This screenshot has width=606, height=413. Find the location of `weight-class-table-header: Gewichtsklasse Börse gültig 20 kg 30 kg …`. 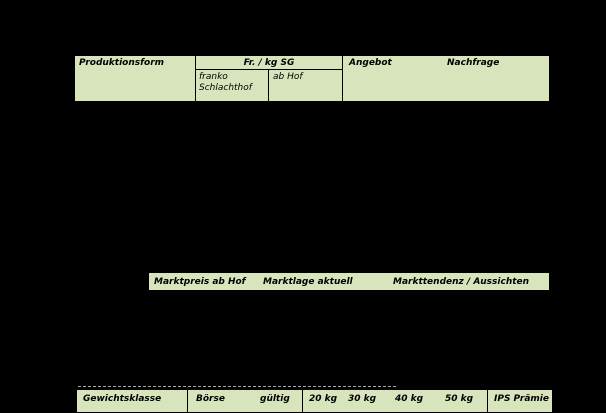

weight-class-table-header: Gewichtsklasse Börse gültig 20 kg 30 kg … is located at coordinates (314, 401).